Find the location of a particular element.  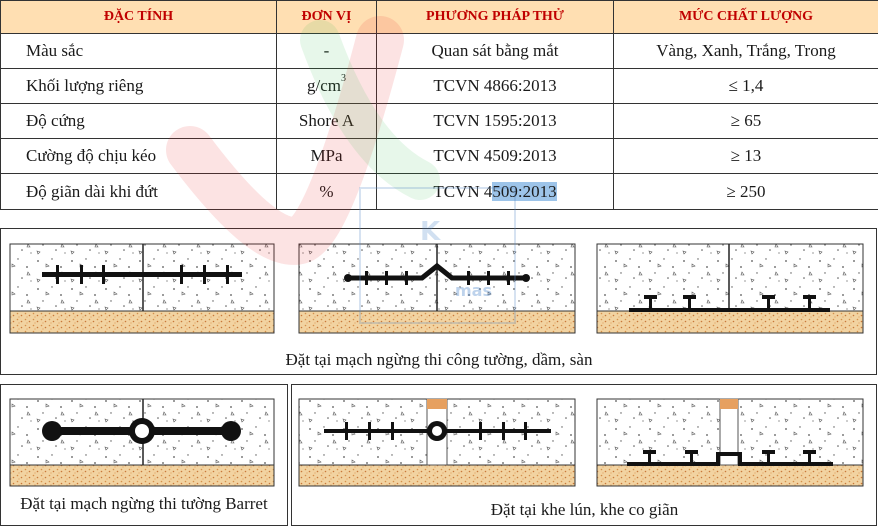

selected-text: 509:2013 is located at coordinates (524, 191).